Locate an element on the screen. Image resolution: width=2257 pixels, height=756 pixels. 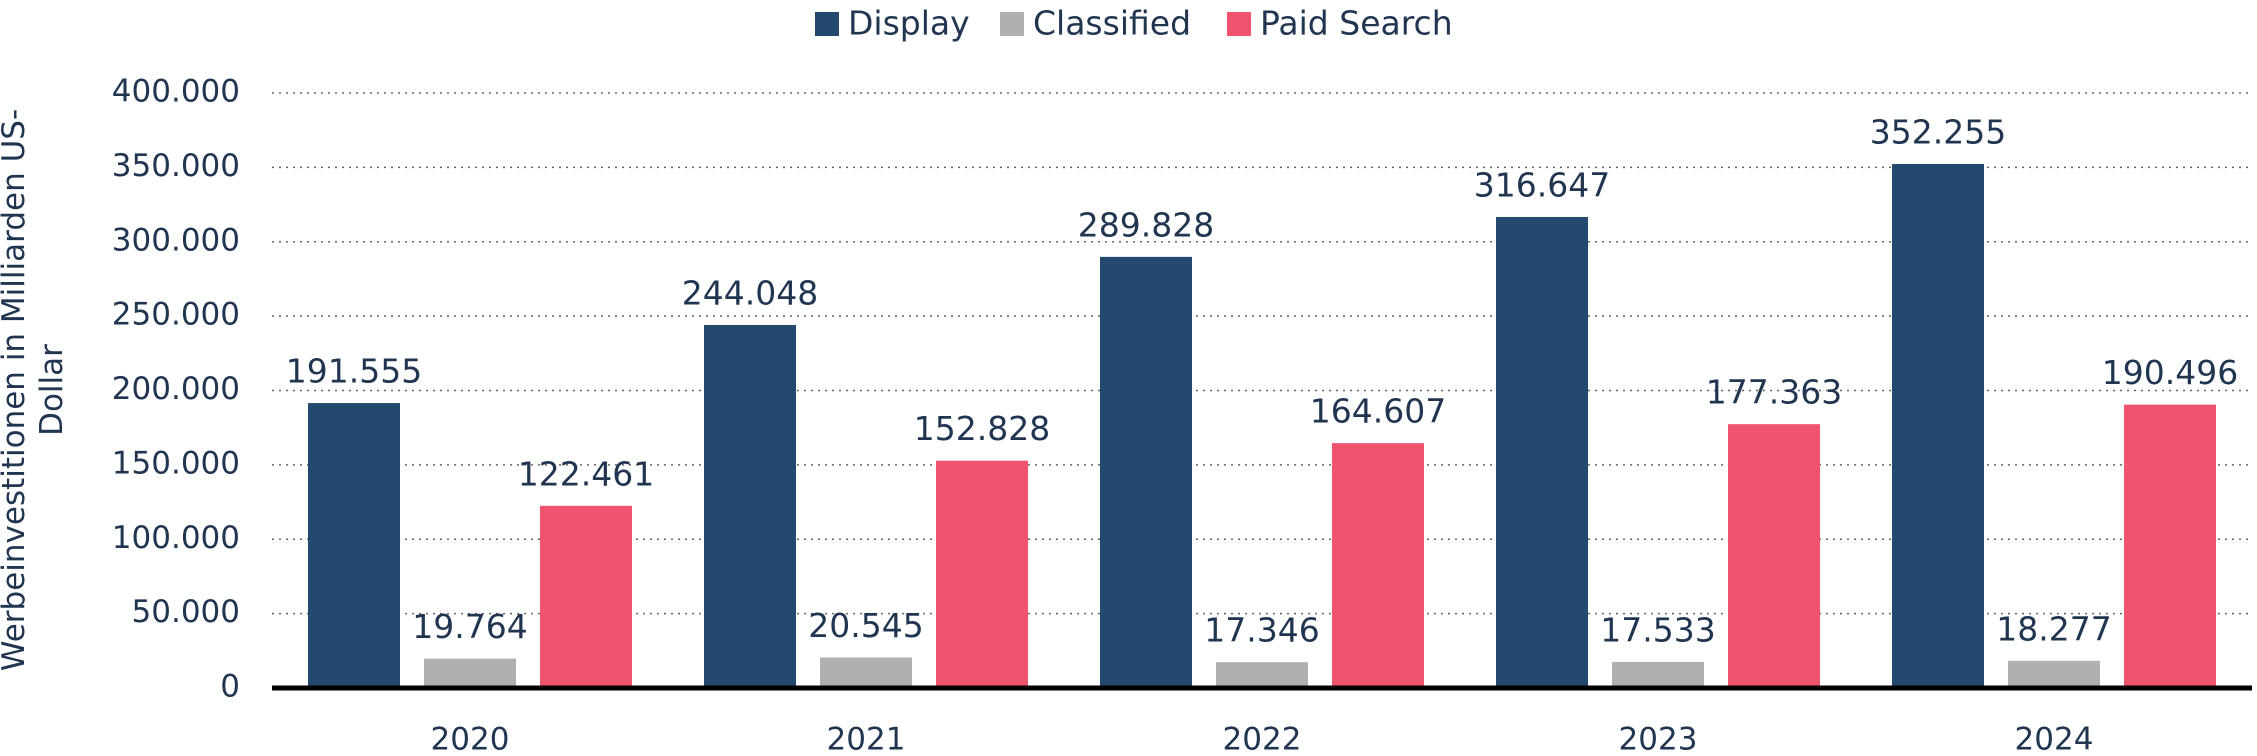
y-tick-label: 100.000 is located at coordinates (176, 538).